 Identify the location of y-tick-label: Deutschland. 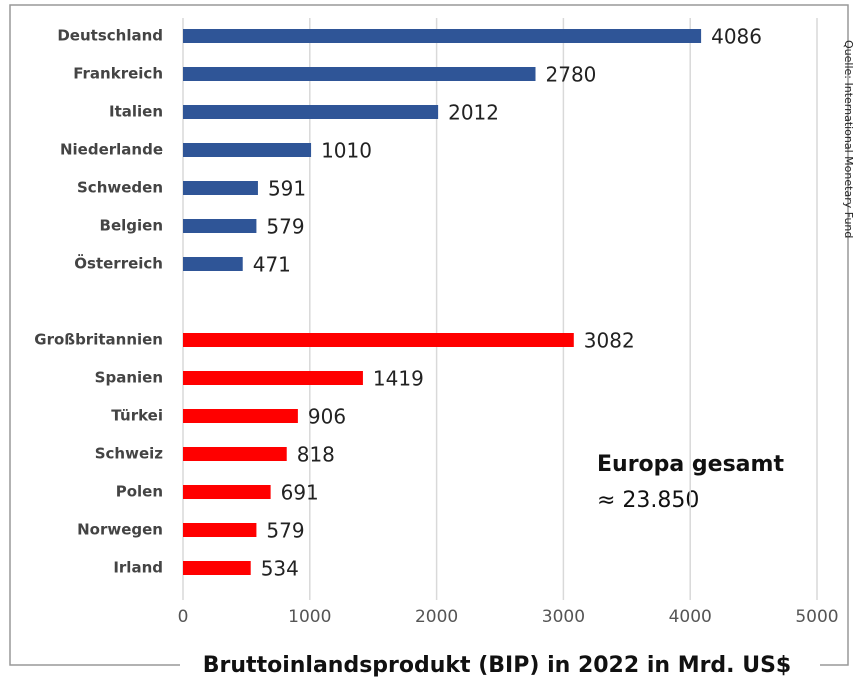
(110, 36).